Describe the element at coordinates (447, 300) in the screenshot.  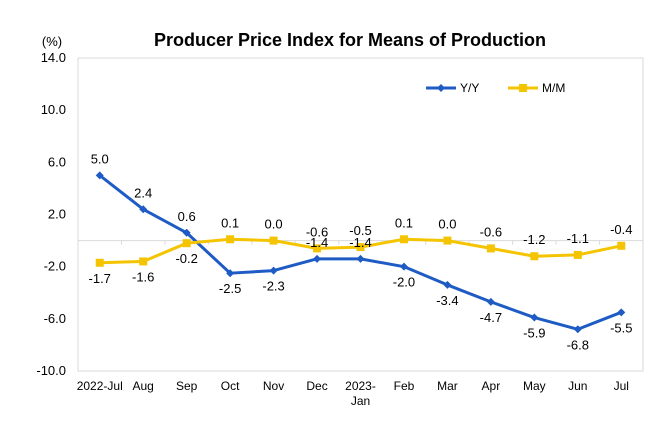
I see `data-label-yy: -3.4` at that location.